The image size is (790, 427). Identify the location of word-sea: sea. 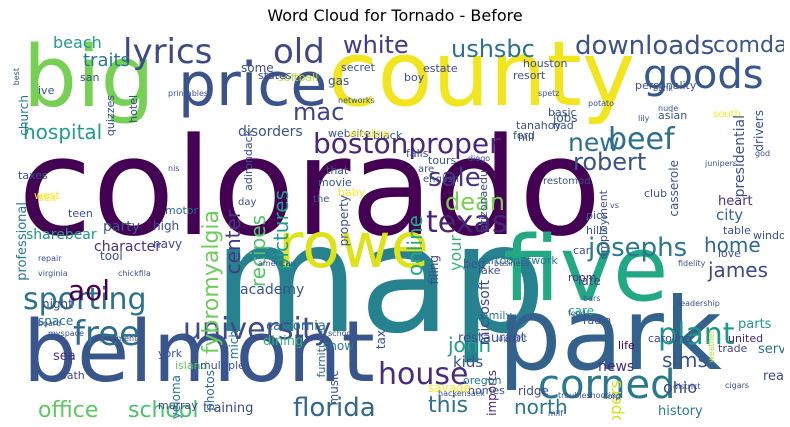
(64, 356).